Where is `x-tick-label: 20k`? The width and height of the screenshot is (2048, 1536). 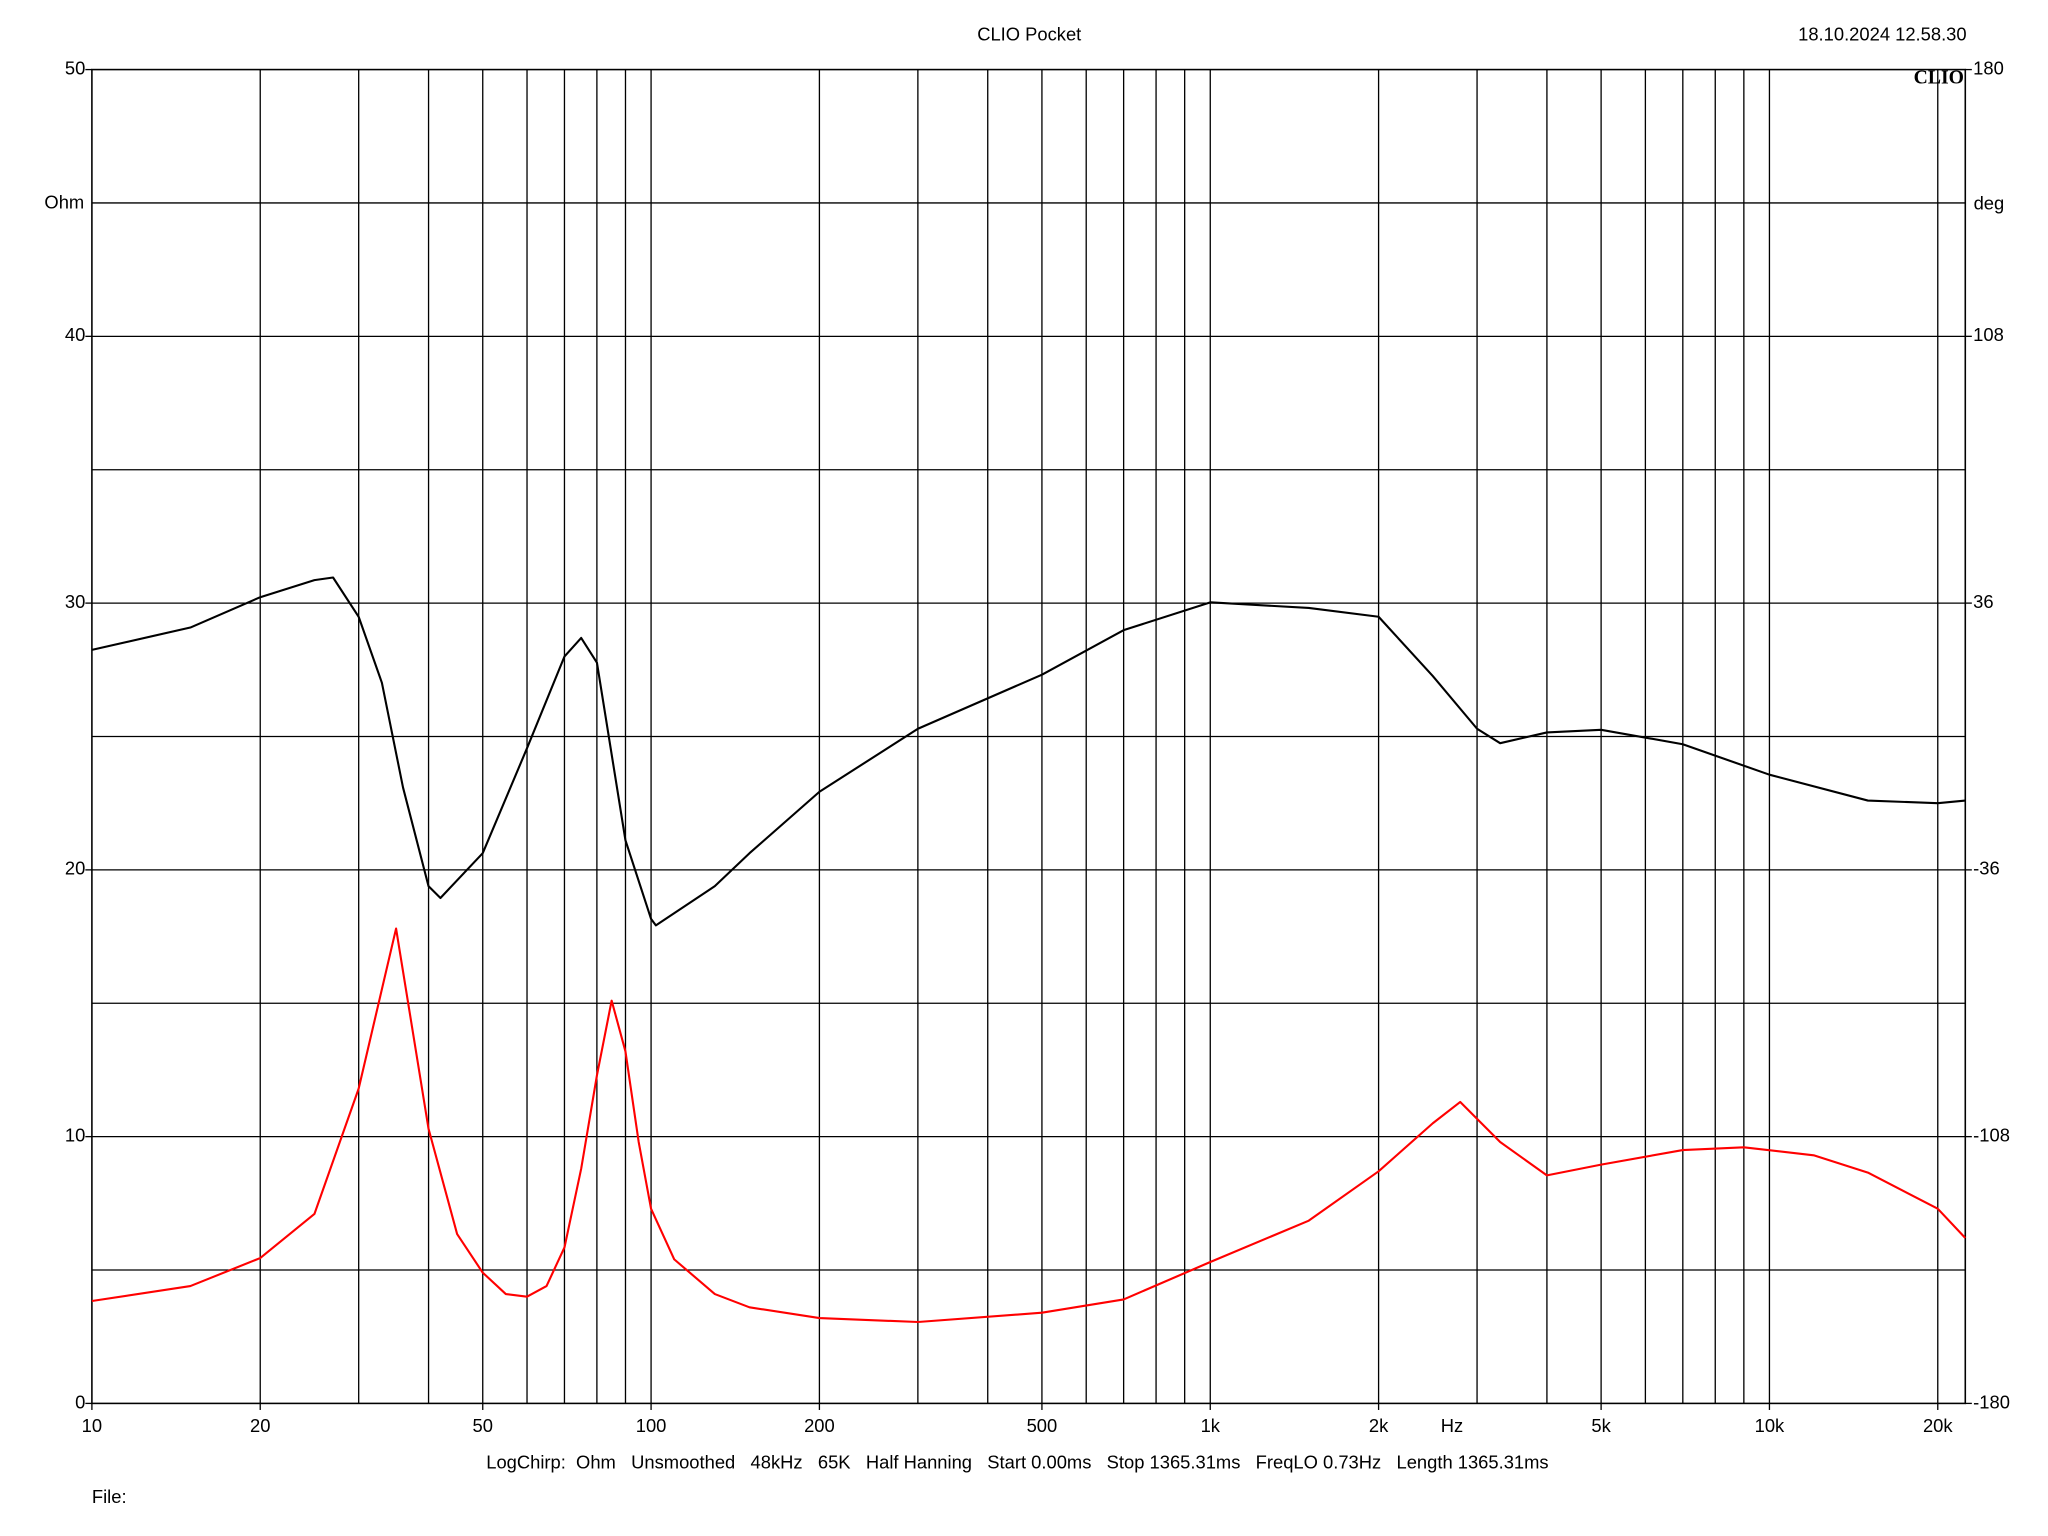
x-tick-label: 20k is located at coordinates (1938, 1425).